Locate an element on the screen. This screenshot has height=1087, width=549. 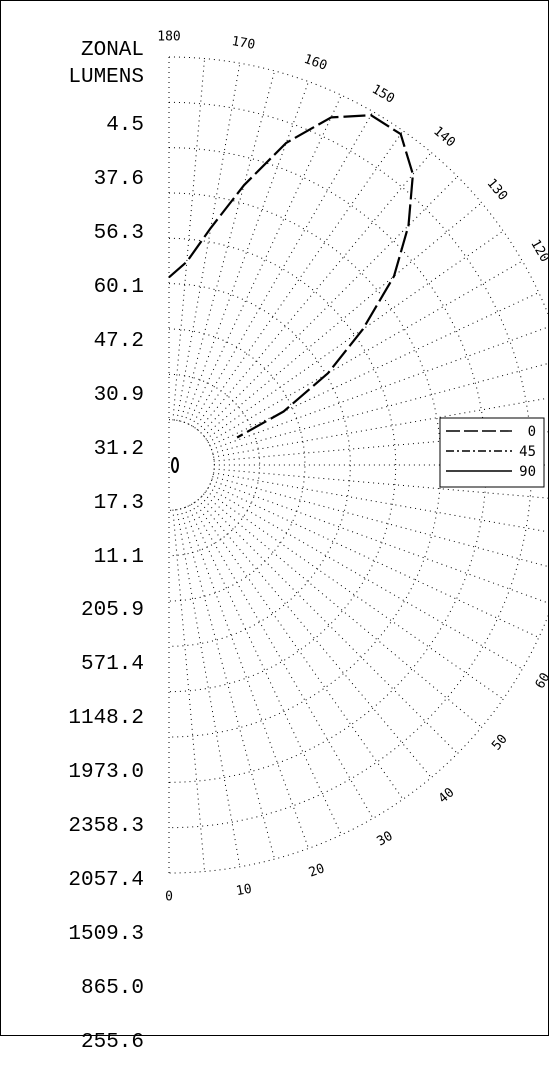
legend-label: 0 is located at coordinates (532, 432).